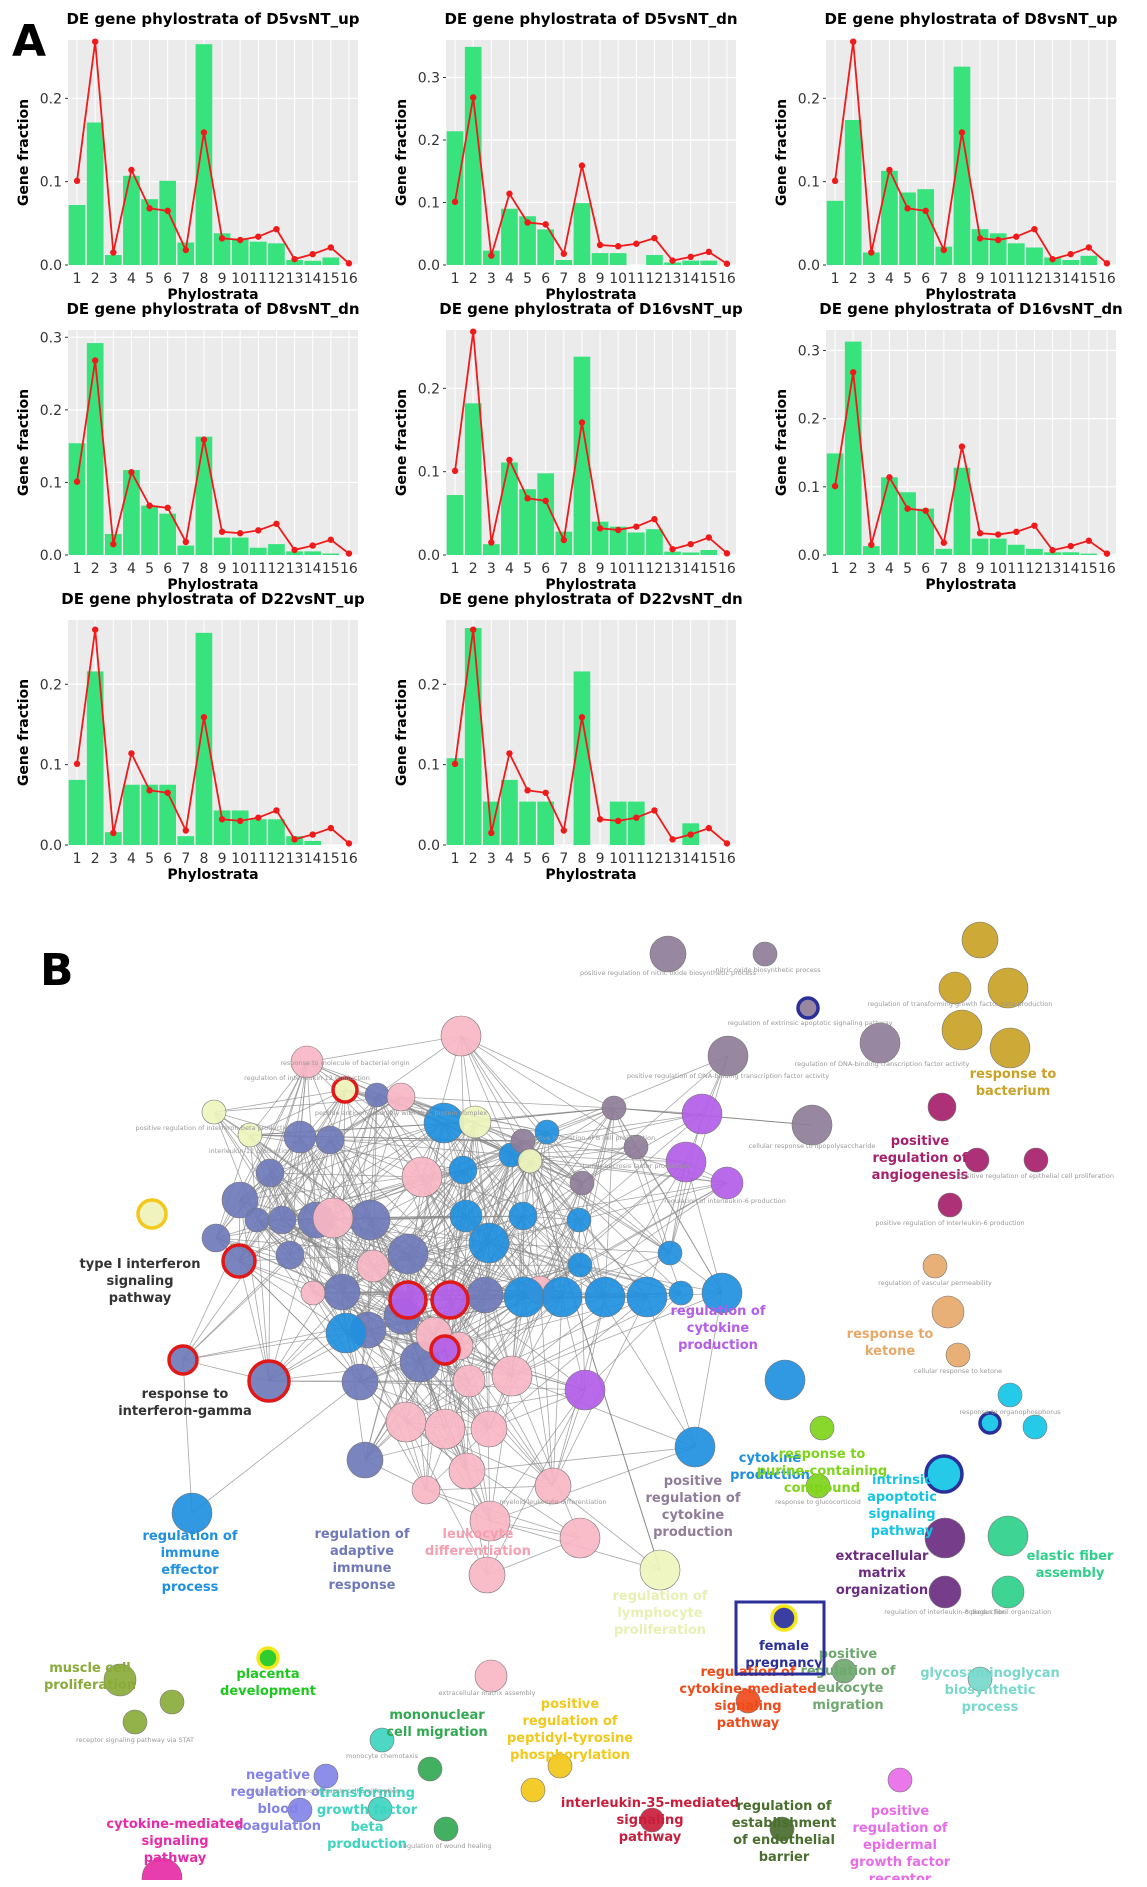 The image size is (1147, 1887). I want to click on cluster-label-line: phosphorylation, so click(570, 1755).